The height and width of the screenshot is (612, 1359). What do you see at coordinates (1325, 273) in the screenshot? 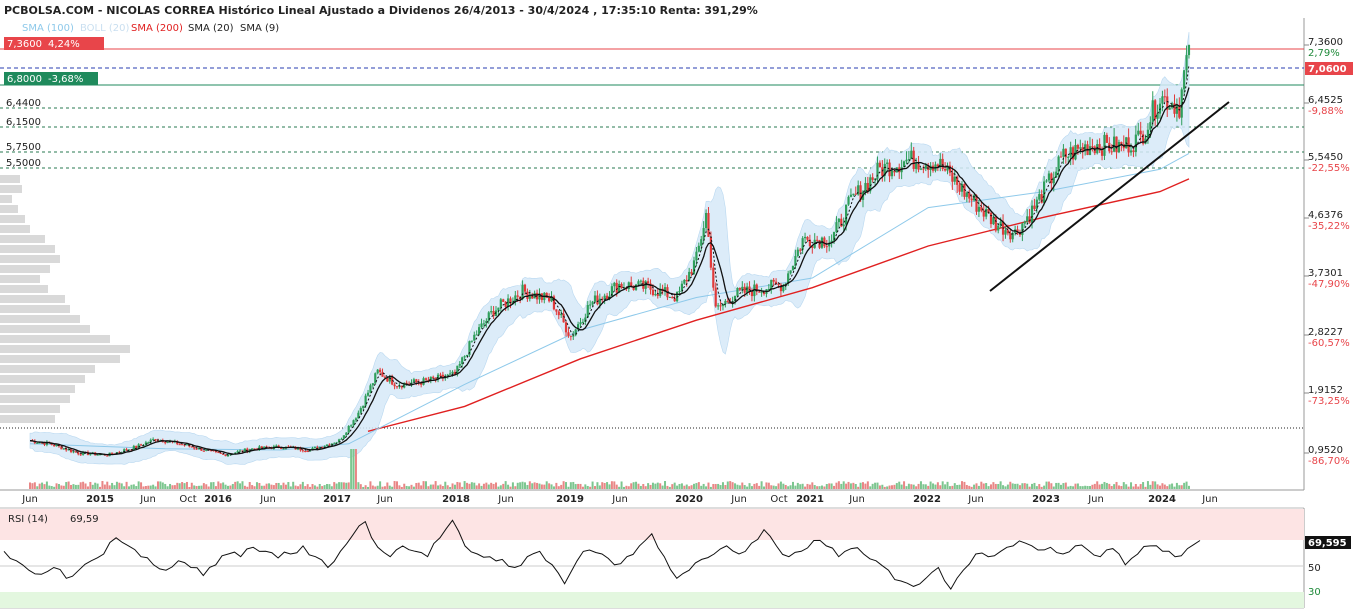
I see `price-tick-label: 3,7301` at bounding box center [1325, 273].